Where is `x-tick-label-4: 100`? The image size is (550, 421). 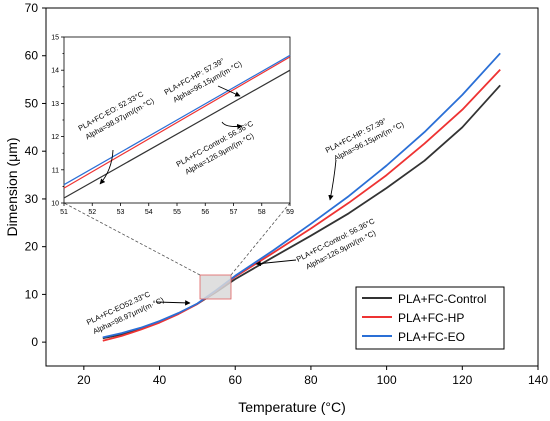
x-tick-label-4: 100 is located at coordinates (387, 380).